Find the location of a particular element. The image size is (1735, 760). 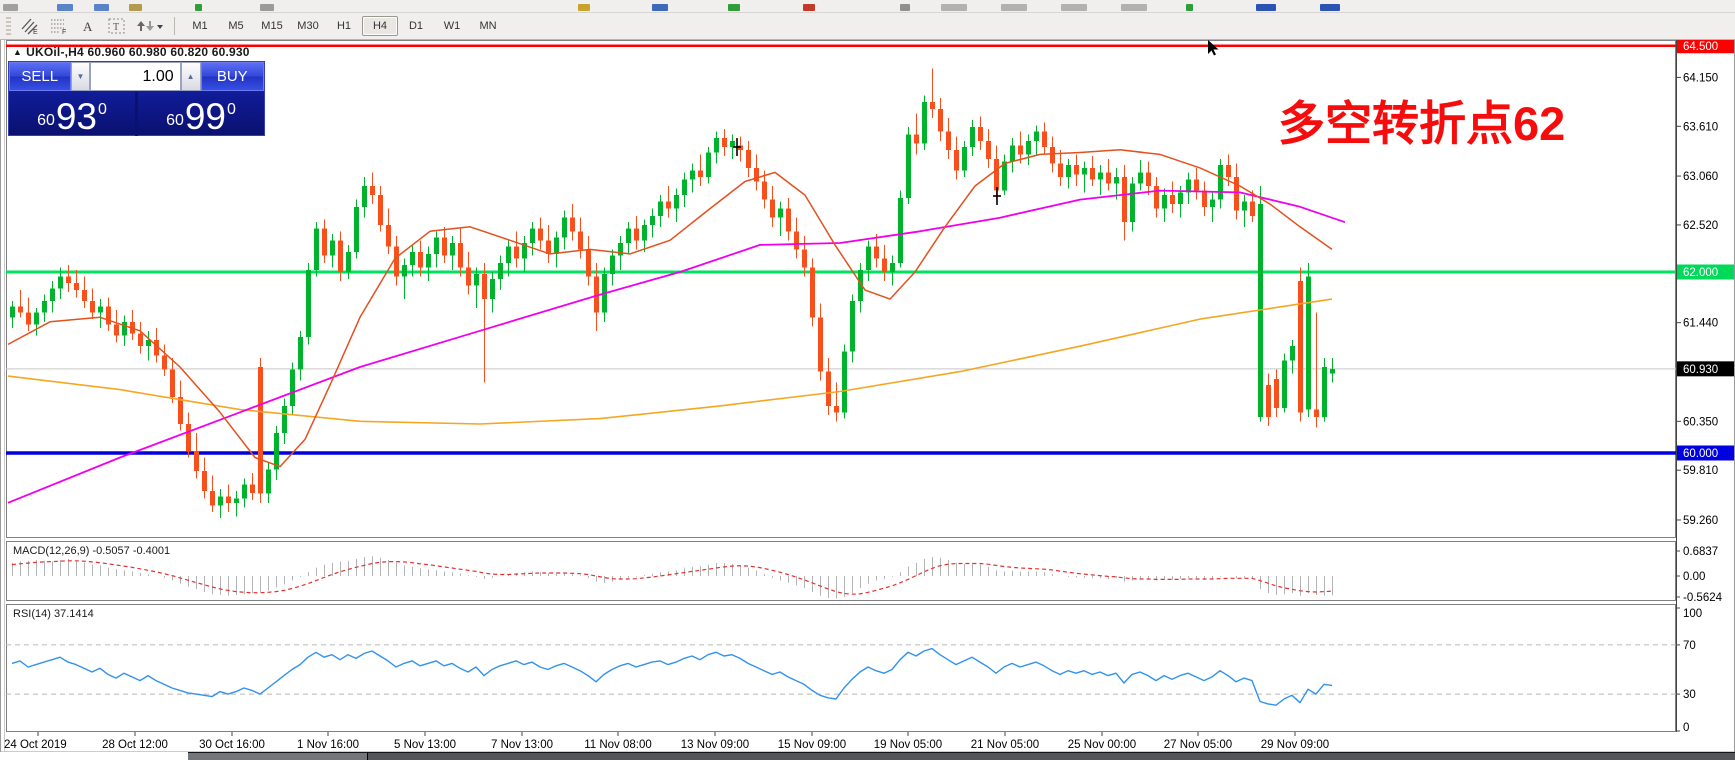

symbol-ohlc-text: UKOil-,H4 60.960 60.980 60.820 60.930 is located at coordinates (138, 52).